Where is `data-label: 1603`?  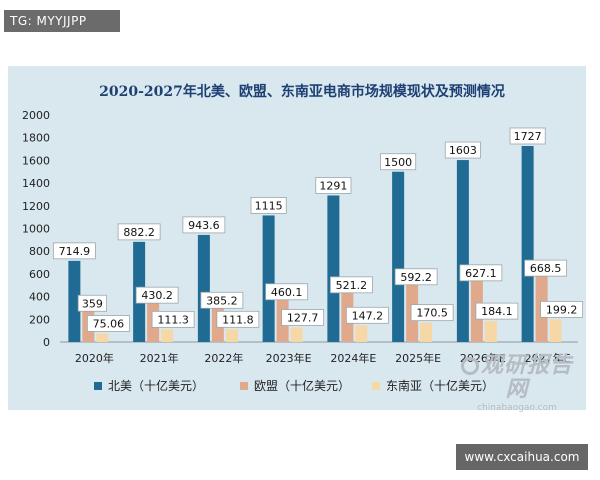 data-label: 1603 is located at coordinates (463, 150).